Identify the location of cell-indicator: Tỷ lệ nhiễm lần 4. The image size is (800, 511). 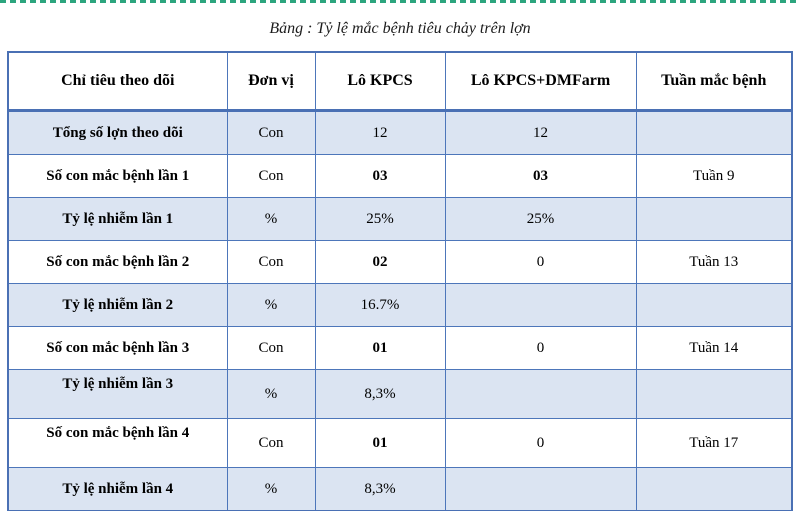
(117, 489).